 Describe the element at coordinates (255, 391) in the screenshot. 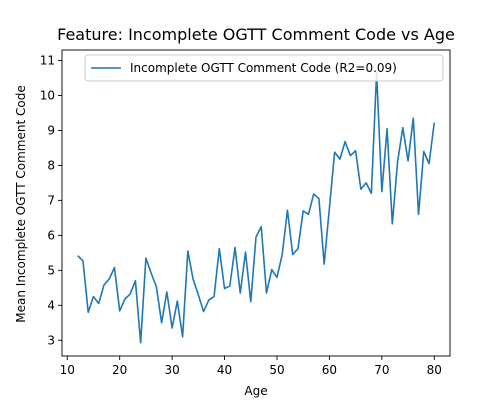

I see `x-axis-label: Age` at that location.